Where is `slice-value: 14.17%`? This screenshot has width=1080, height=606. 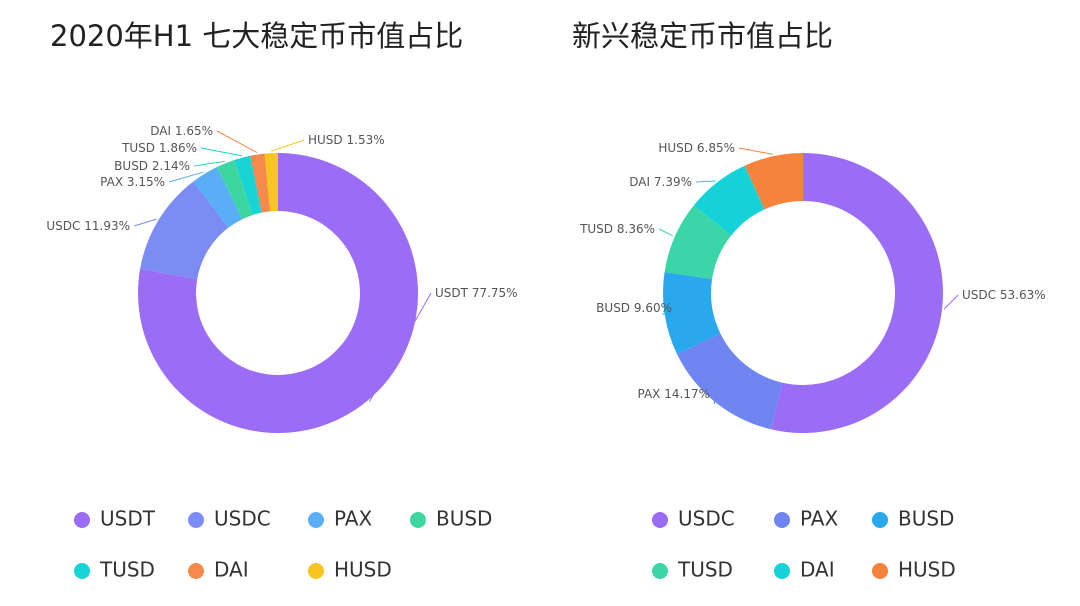 slice-value: 14.17% is located at coordinates (687, 394).